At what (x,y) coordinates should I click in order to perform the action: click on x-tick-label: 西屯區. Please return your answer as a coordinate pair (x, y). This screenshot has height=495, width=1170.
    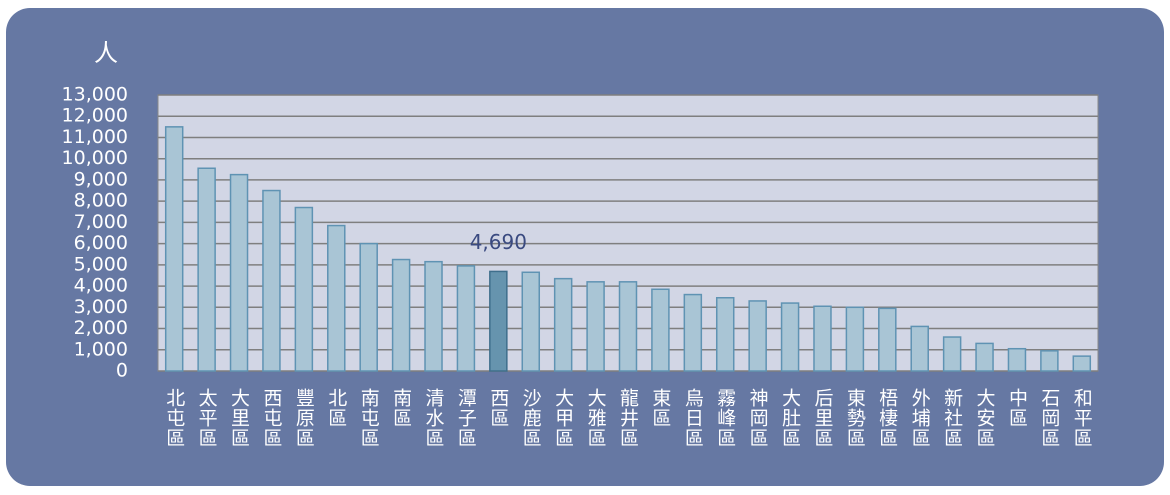
    Looking at the image, I should click on (271, 418).